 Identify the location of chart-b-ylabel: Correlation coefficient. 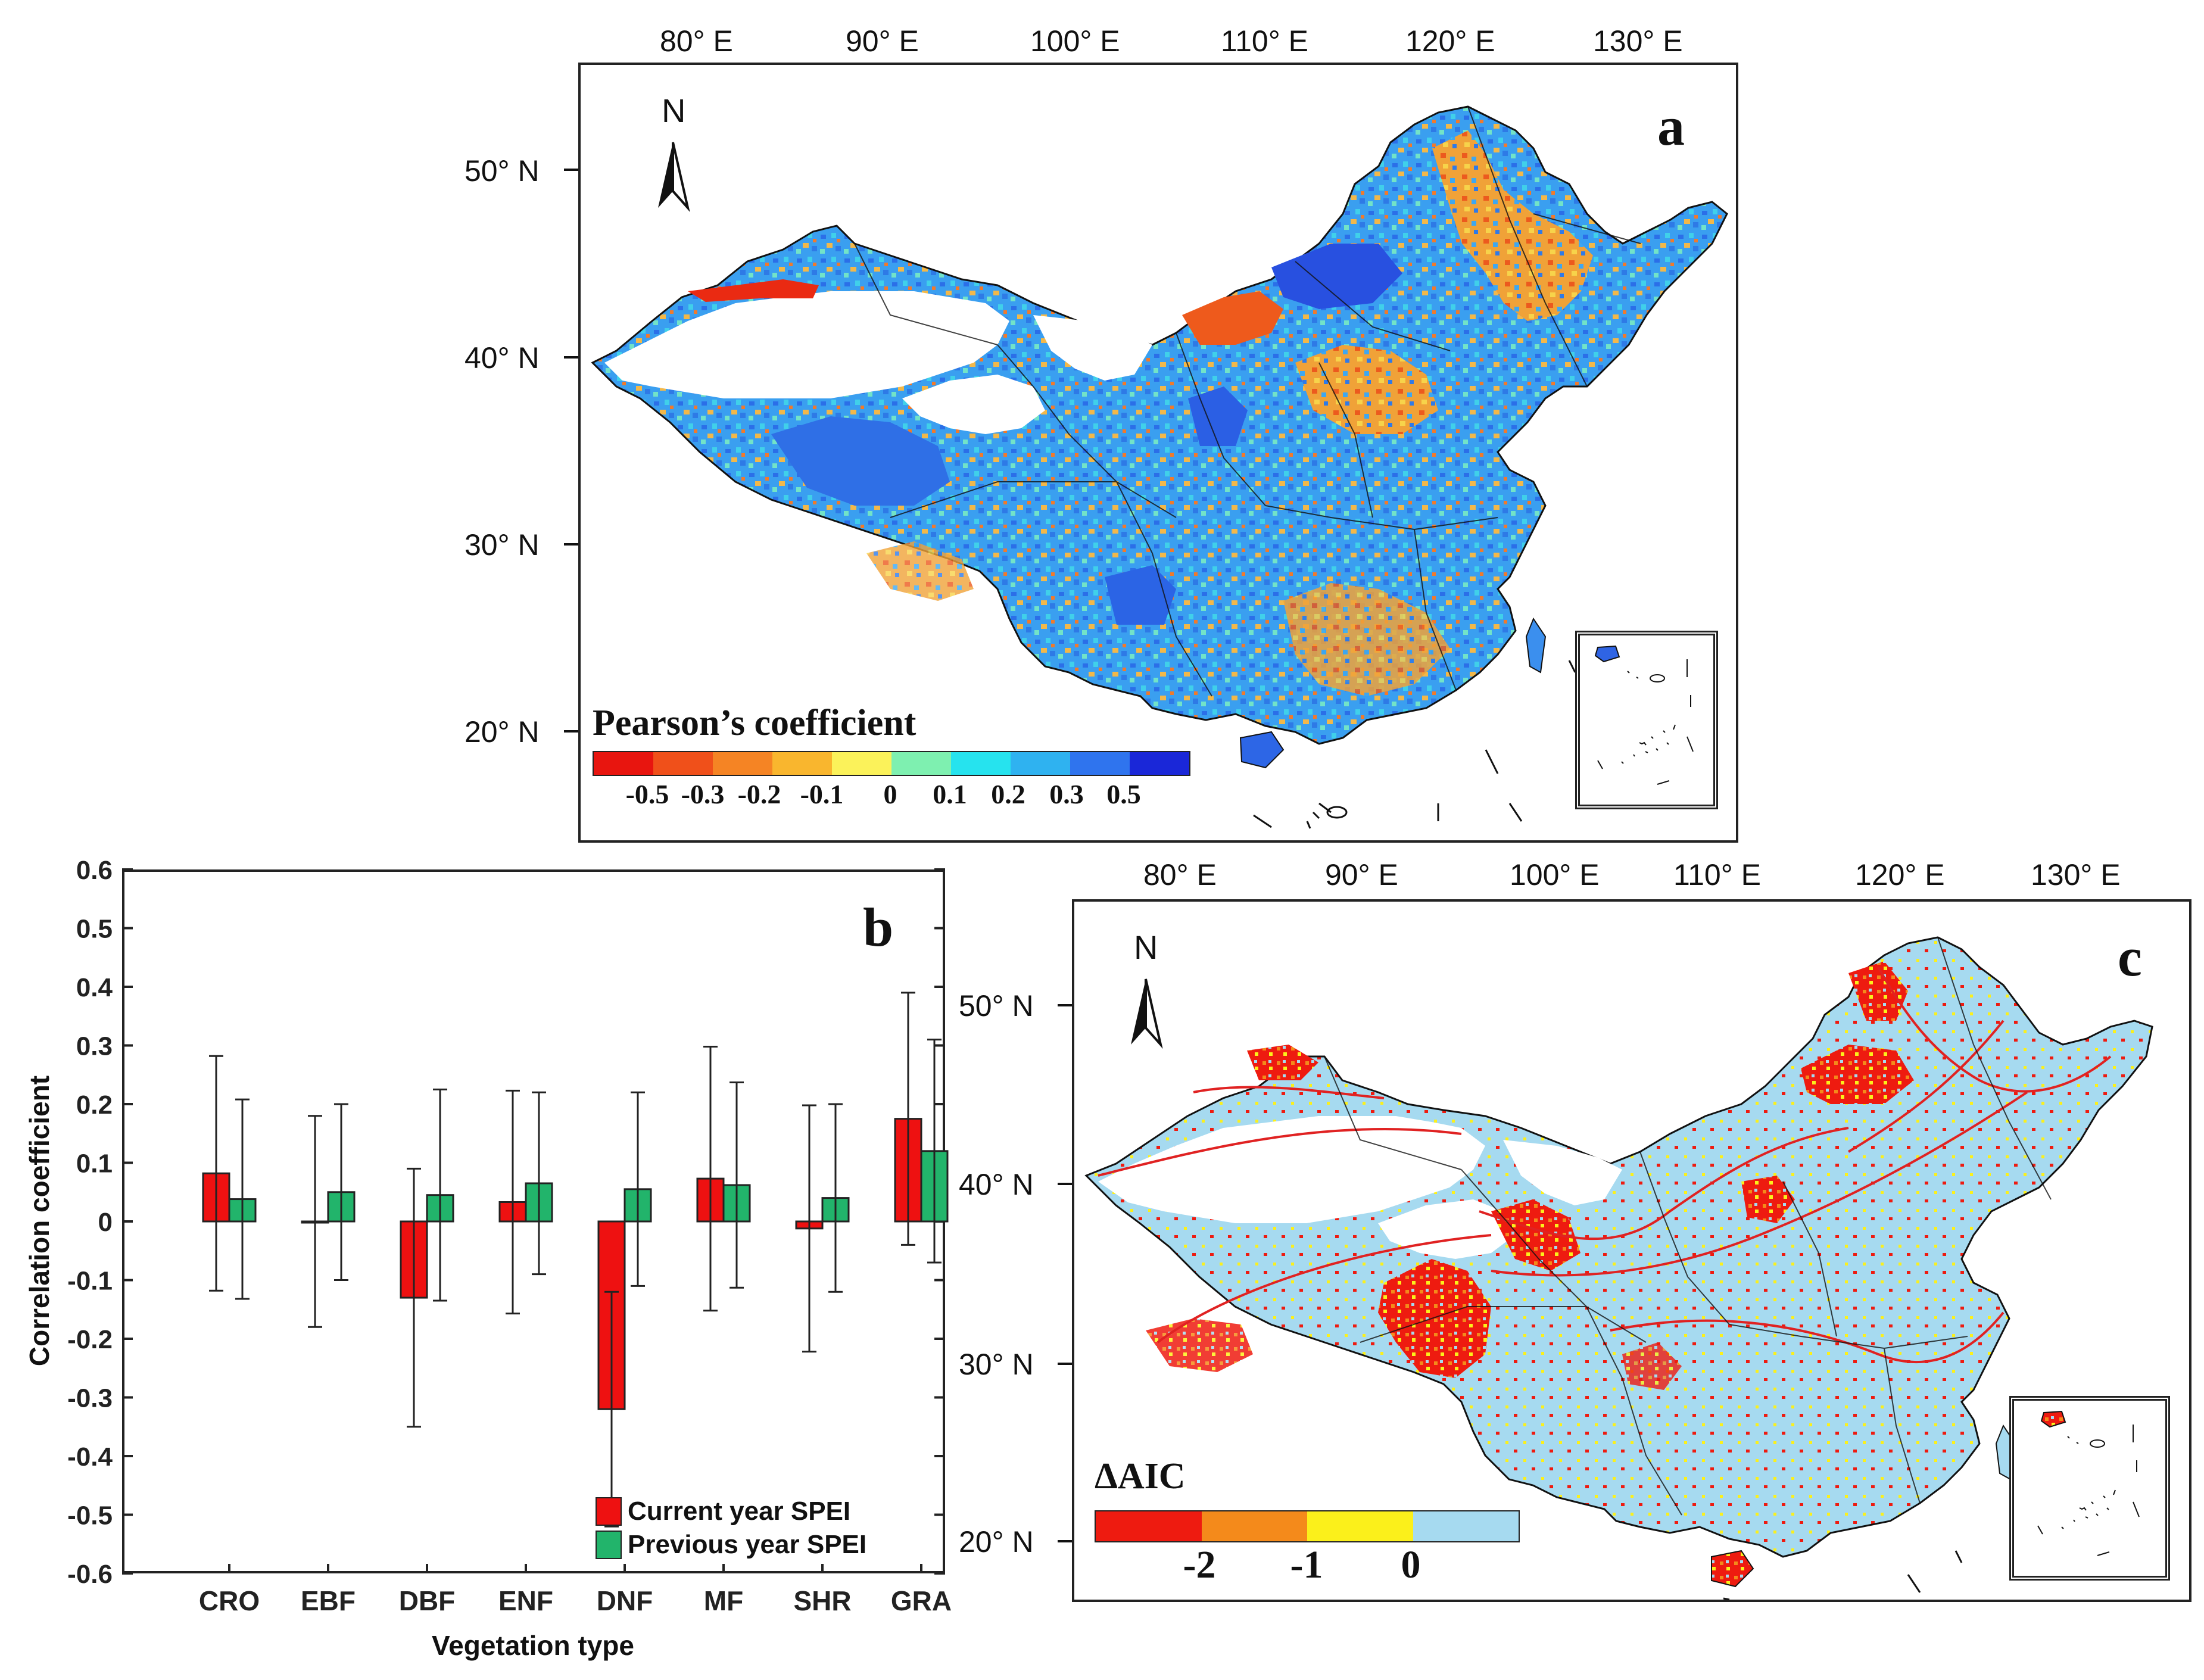
(39, 1221).